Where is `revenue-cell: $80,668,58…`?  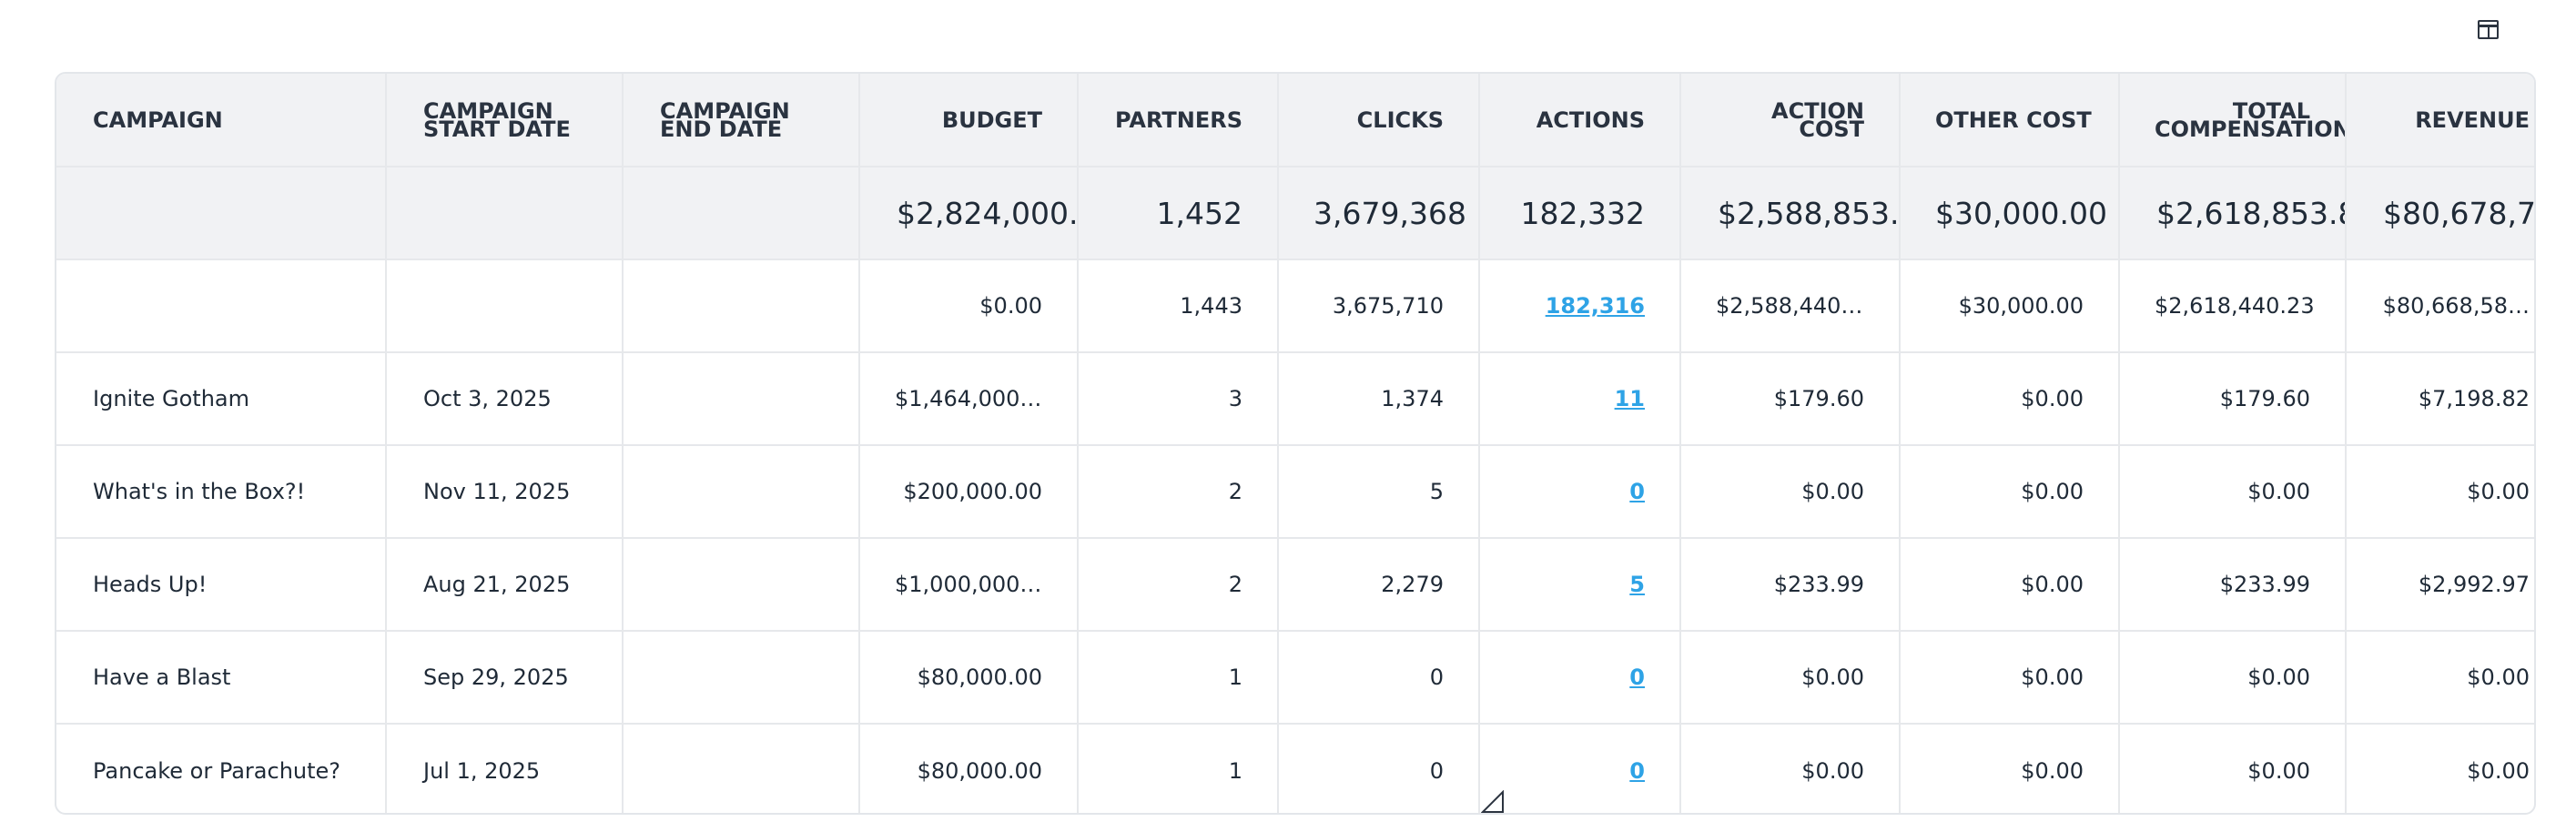 revenue-cell: $80,668,58… is located at coordinates (2440, 306).